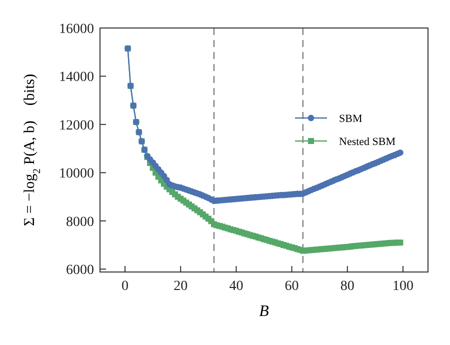  Describe the element at coordinates (236, 286) in the screenshot. I see `x-tick-label: 40` at that location.